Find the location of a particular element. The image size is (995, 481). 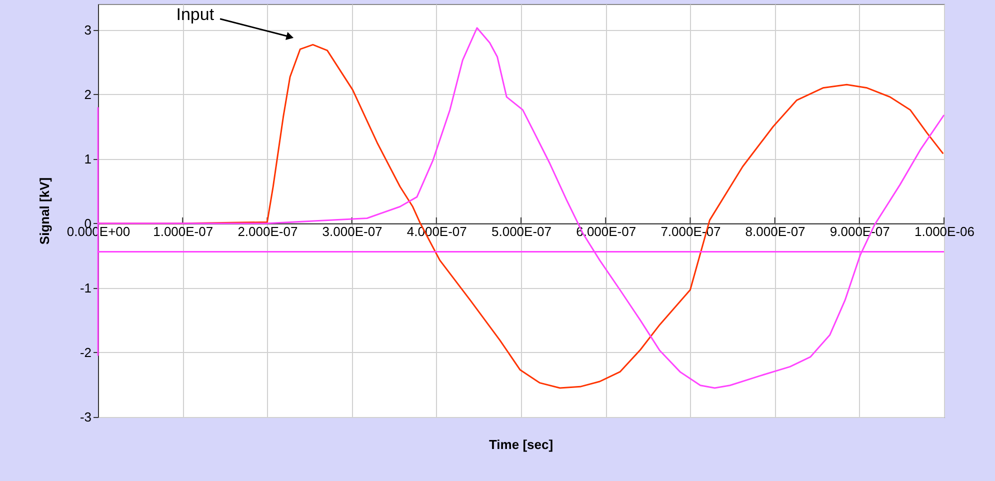

y-tick-label: 3 is located at coordinates (88, 30).